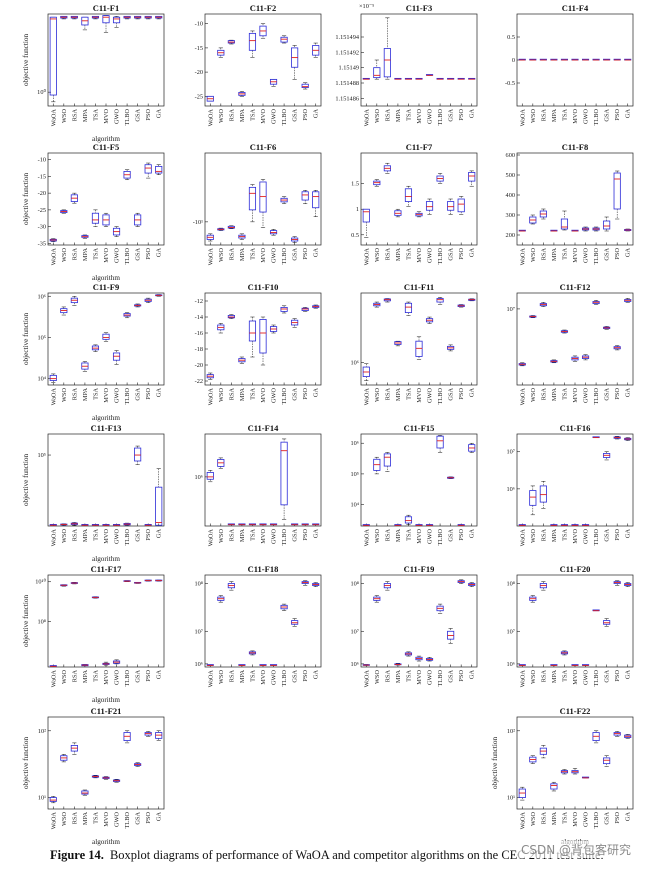  What do you see at coordinates (347, 37) in the screenshot?
I see `y-tick-label: 1.151494` at bounding box center [347, 37].